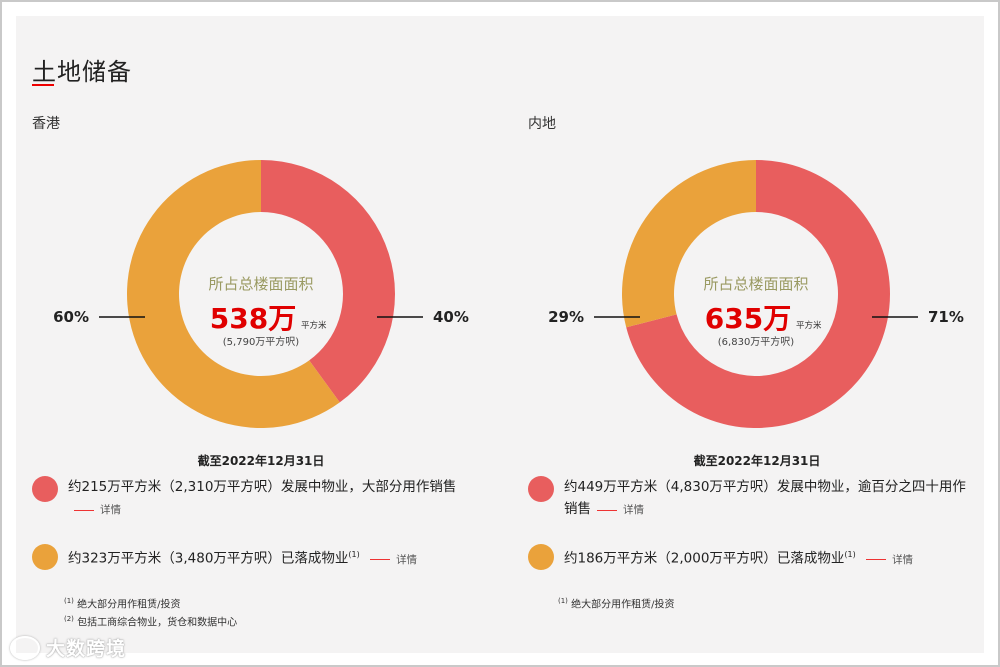 The height and width of the screenshot is (667, 1000). I want to click on legend-text: 约215万平方米（2,310万平方呎）发展中物业，大部分用作销售 详情, so click(262, 498).